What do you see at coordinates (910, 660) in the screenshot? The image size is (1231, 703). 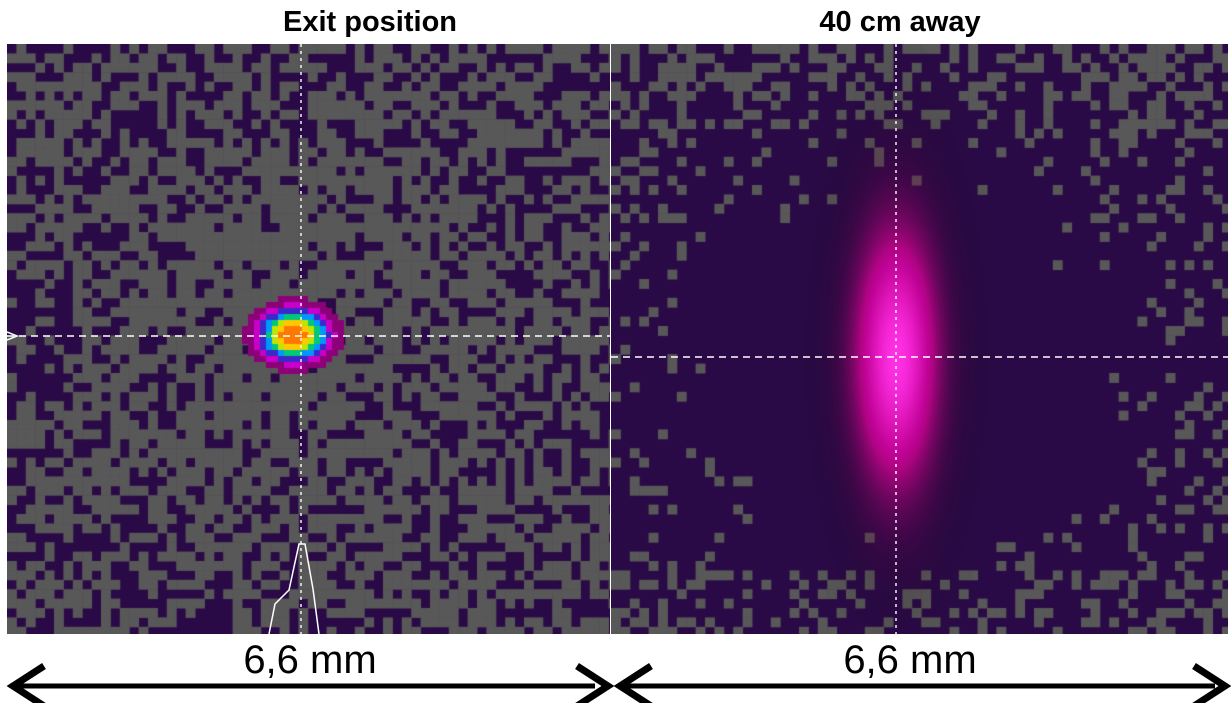 I see `scale-label-right: 6,6 mm` at bounding box center [910, 660].